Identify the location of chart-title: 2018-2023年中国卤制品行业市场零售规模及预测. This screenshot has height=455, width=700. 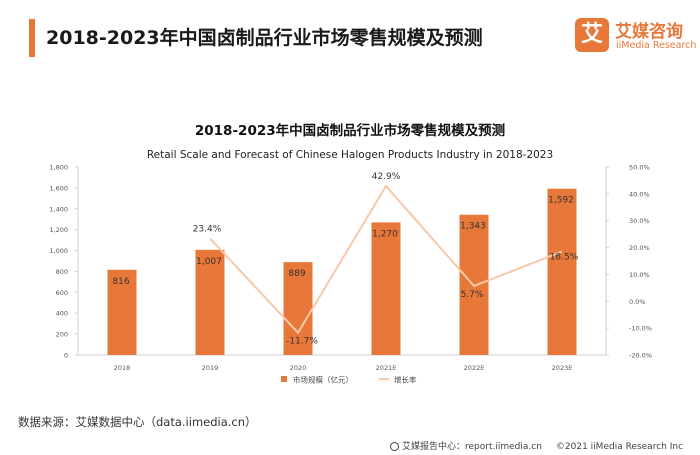
(350, 130).